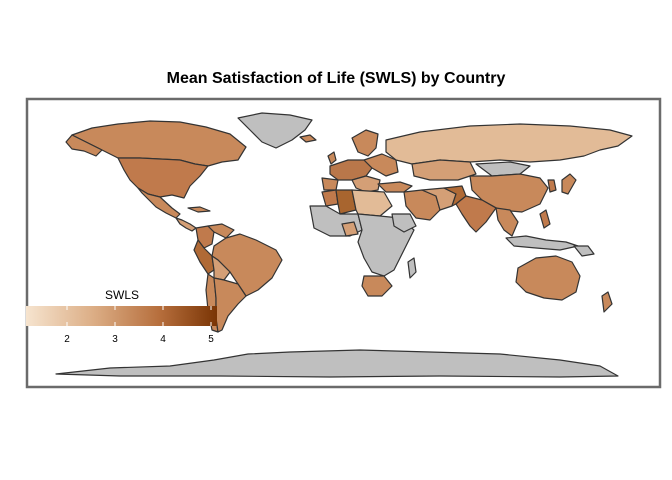 The image size is (672, 480). What do you see at coordinates (204, 257) in the screenshot?
I see `country-peru` at bounding box center [204, 257].